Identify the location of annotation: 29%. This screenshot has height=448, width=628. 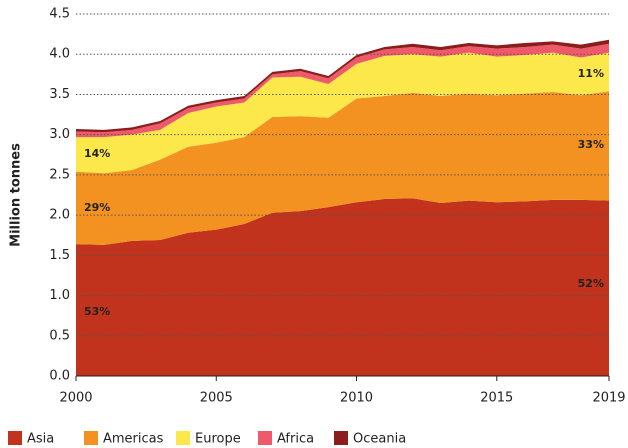
(97, 207).